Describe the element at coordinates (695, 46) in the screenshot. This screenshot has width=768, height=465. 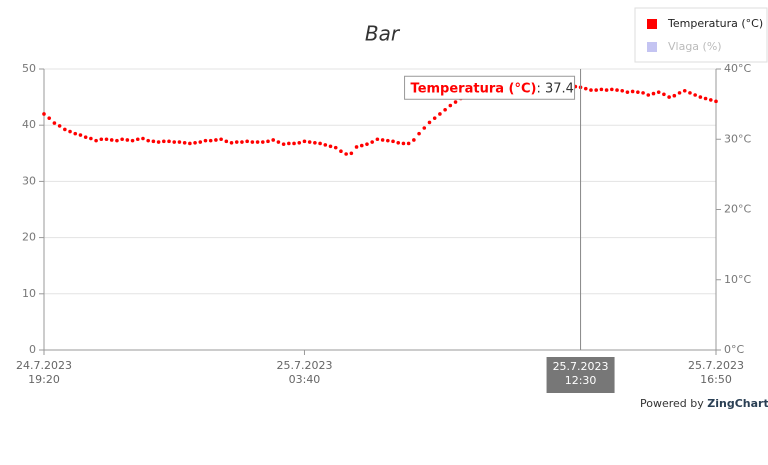
I see `legend-label: Vlaga (%)` at that location.